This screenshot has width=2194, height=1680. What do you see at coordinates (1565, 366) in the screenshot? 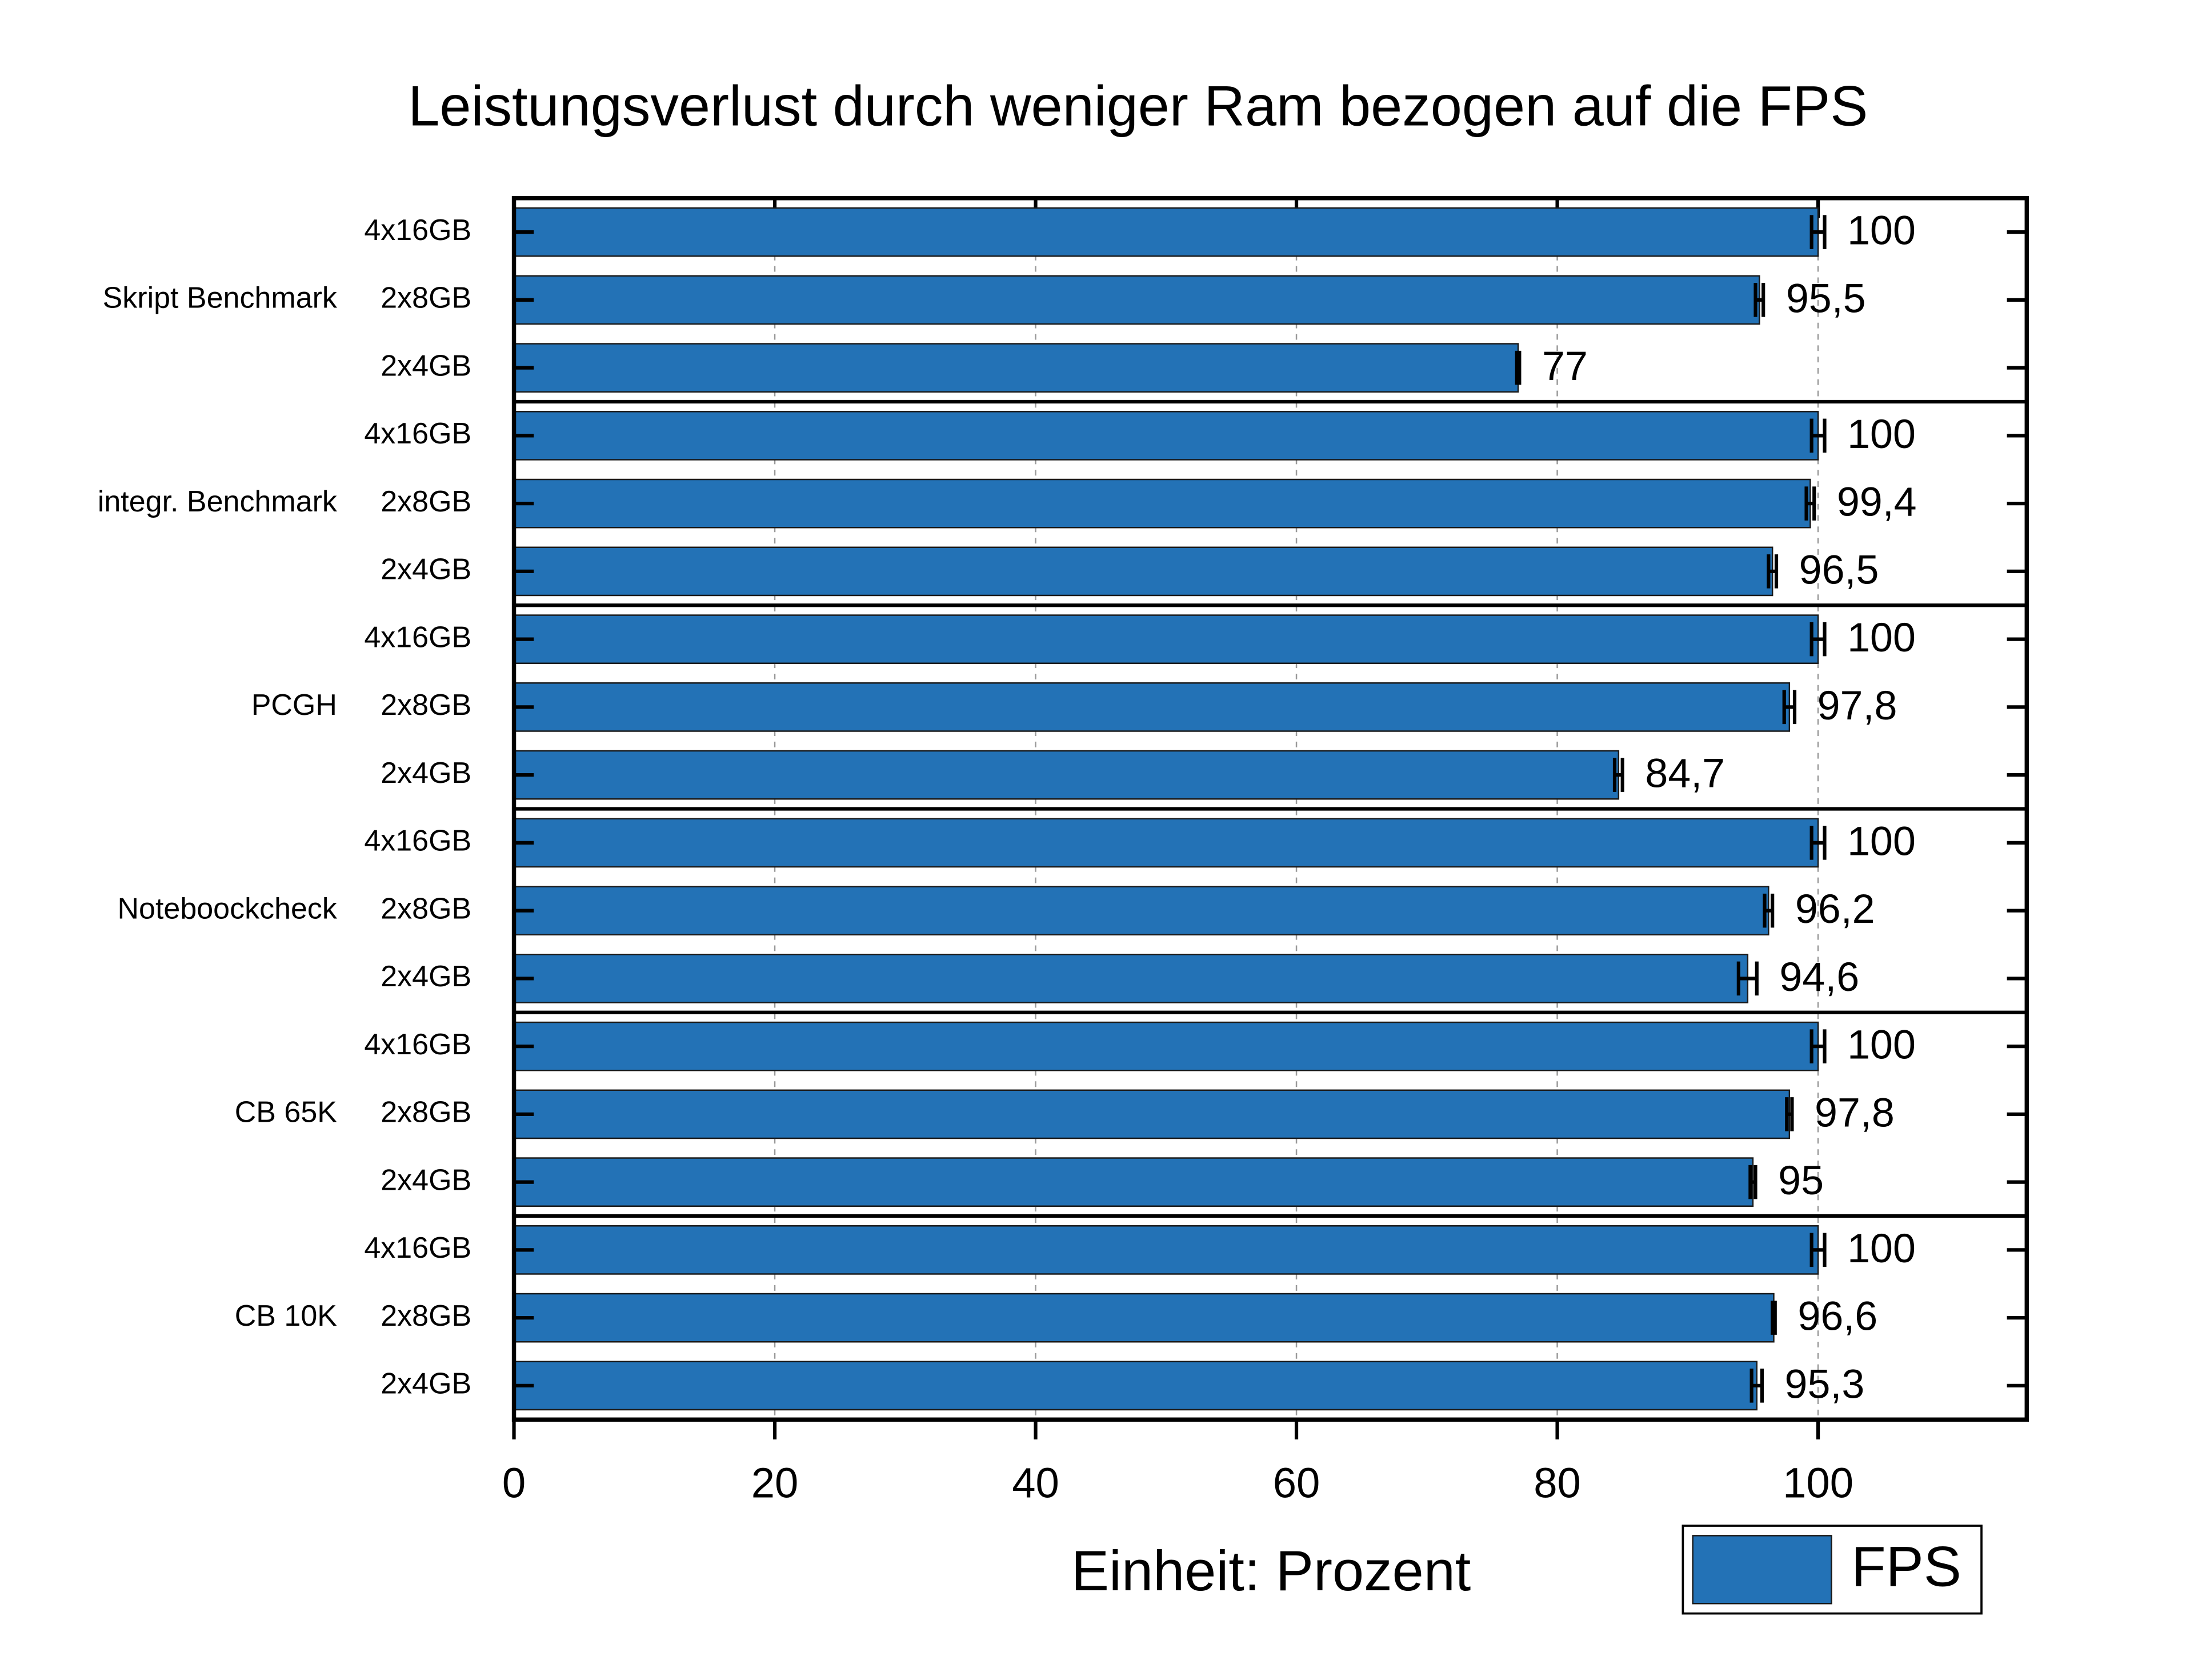
I see `value-label: 77` at bounding box center [1565, 366].